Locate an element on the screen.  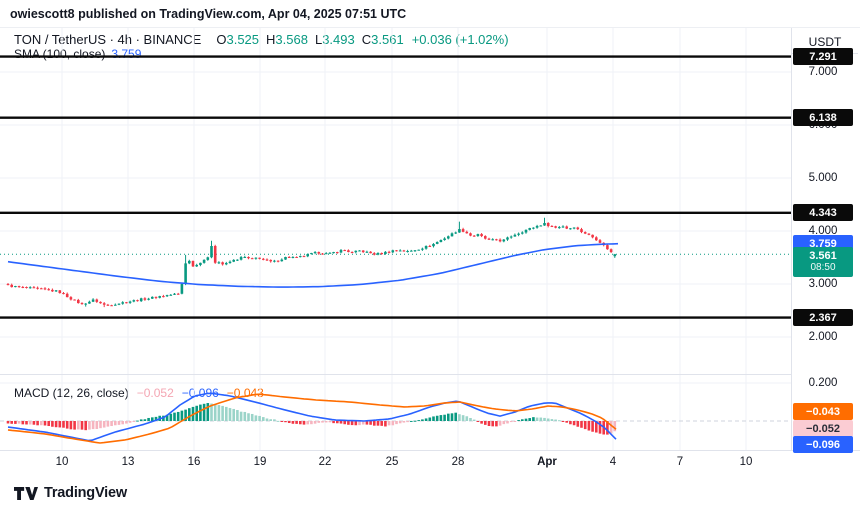
tradingview-logo: TradingView is located at coordinates (70, 493).